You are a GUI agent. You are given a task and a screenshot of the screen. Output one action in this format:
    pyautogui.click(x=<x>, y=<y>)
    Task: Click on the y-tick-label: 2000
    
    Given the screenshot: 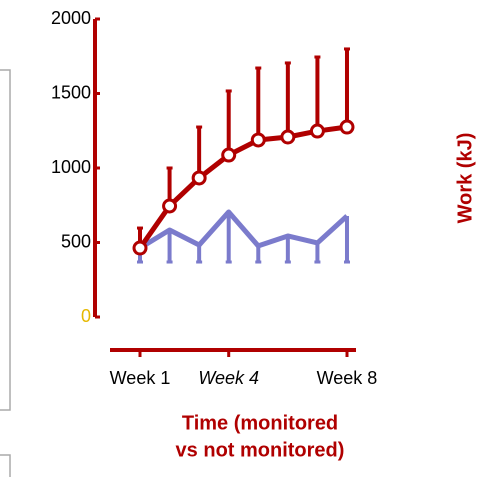 What is the action you would take?
    pyautogui.click(x=71, y=18)
    